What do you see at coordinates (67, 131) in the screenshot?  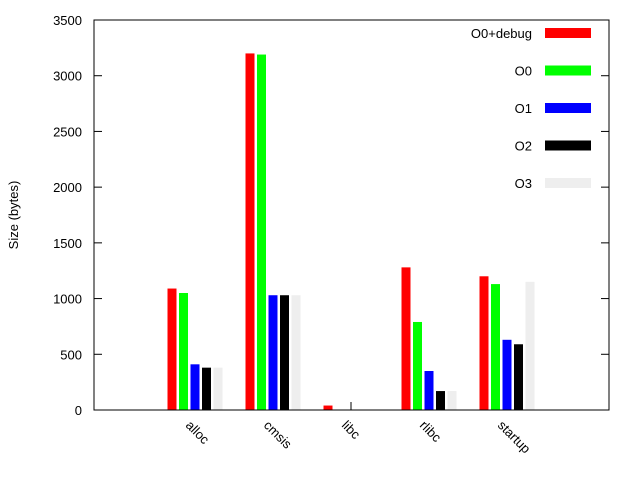 I see `y-tick-label: 2500` at bounding box center [67, 131].